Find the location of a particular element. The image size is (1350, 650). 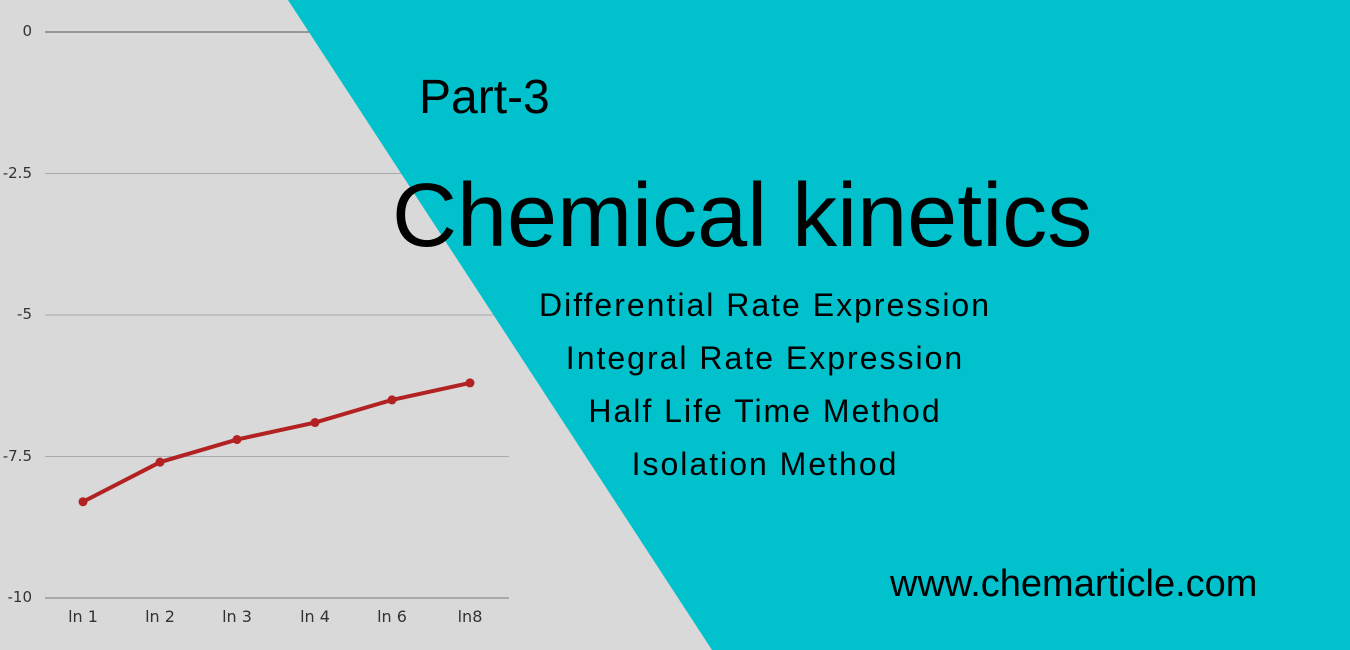

topic-half-life: Half Life Time Method is located at coordinates (765, 411).